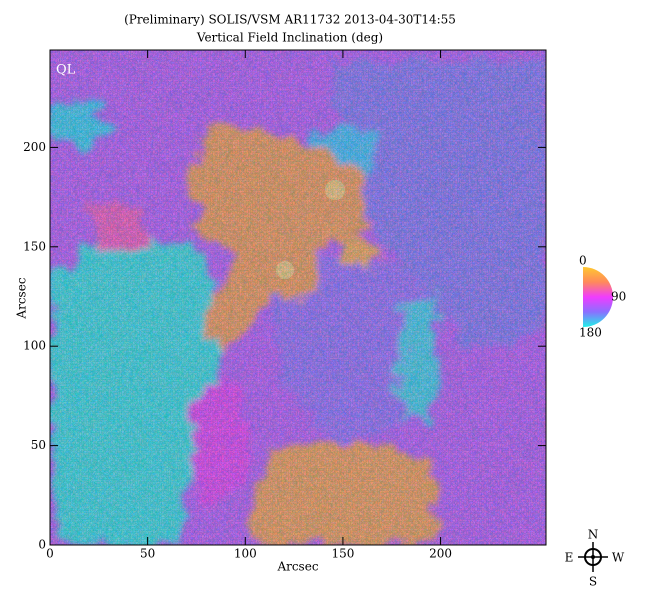 The image size is (646, 596). Describe the element at coordinates (50, 554) in the screenshot. I see `x-tick-label: 0` at that location.